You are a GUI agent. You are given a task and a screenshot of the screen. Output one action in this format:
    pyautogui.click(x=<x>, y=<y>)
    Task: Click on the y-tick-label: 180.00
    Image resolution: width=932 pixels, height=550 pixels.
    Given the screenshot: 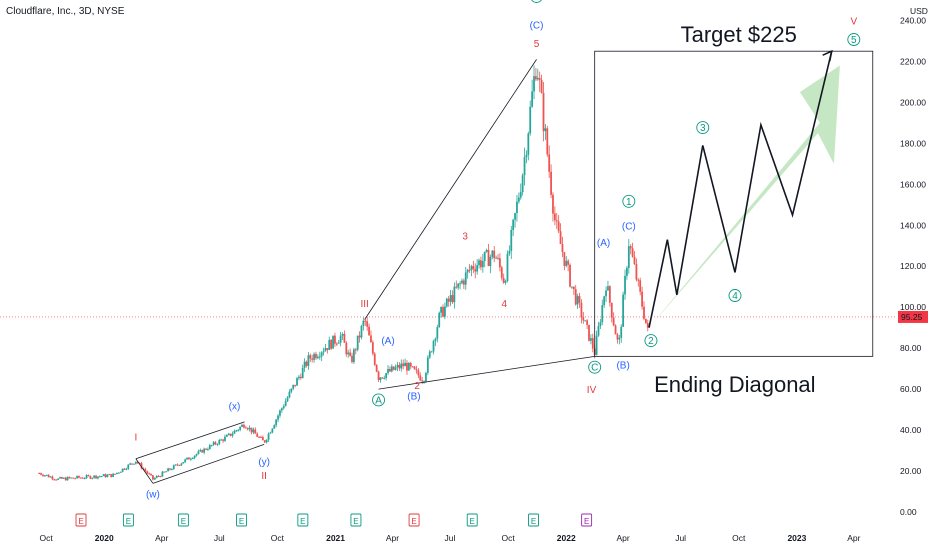 What is the action you would take?
    pyautogui.click(x=913, y=143)
    